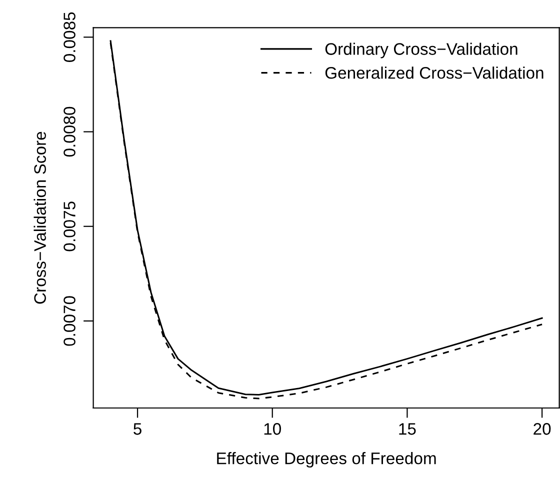 The height and width of the screenshot is (489, 560). Describe the element at coordinates (138, 429) in the screenshot. I see `x-tick-label: 5` at that location.